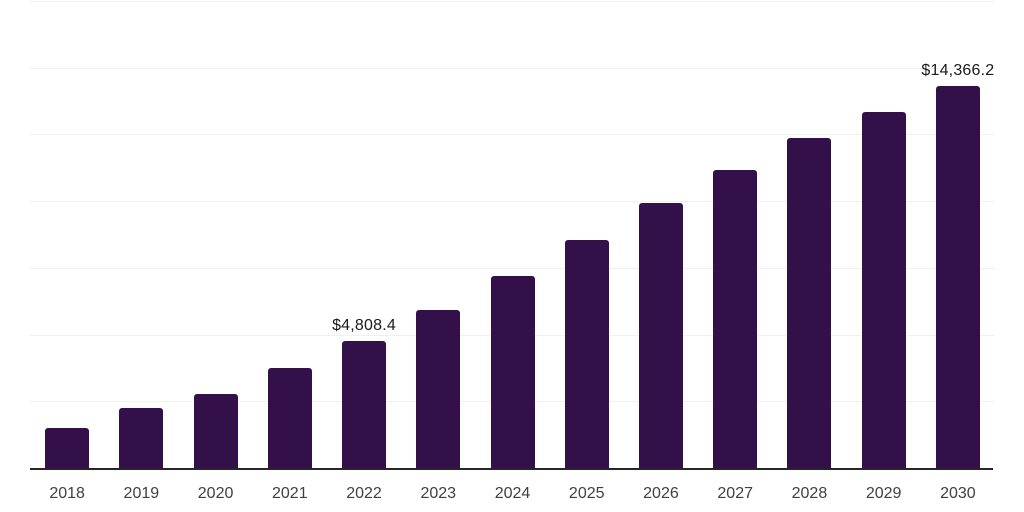 Image resolution: width=1024 pixels, height=512 pixels. Describe the element at coordinates (364, 404) in the screenshot. I see `bar-2022` at that location.